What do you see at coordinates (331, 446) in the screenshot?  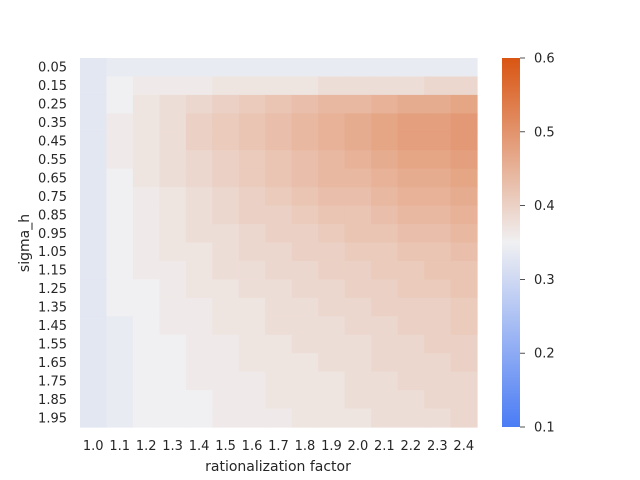 I see `x-tick-label: 1.9` at bounding box center [331, 446].